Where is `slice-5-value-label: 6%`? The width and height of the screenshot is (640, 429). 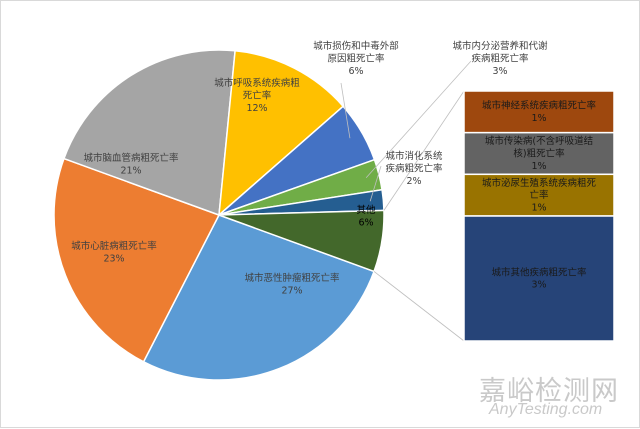
slice-5-value-label: 6% is located at coordinates (355, 71).